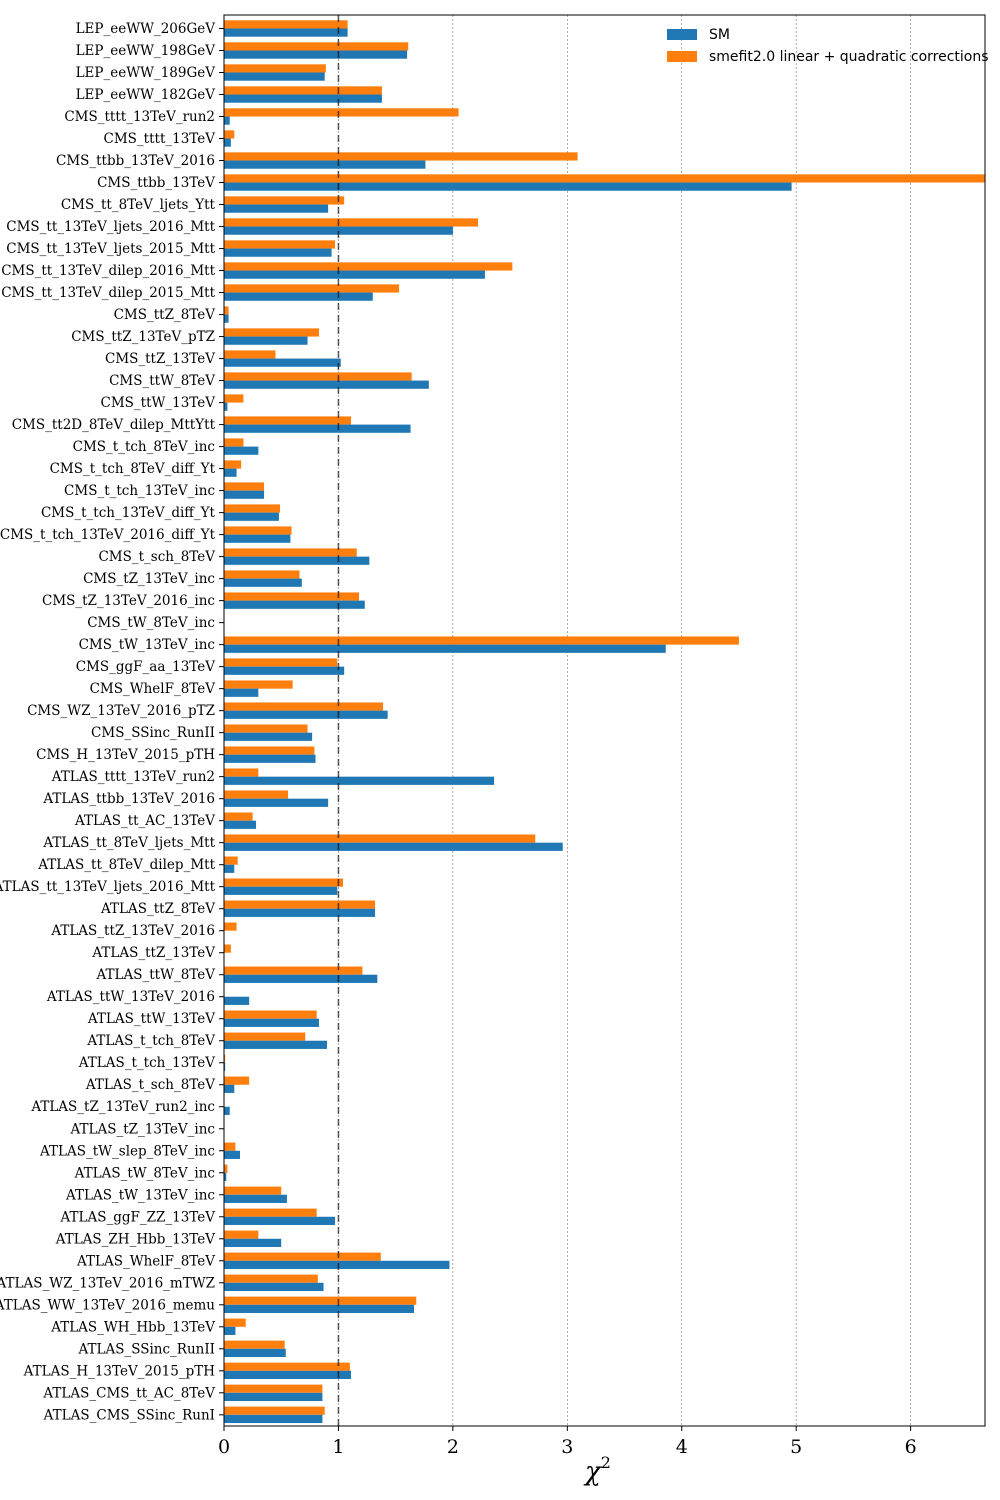 This screenshot has width=1000, height=1500. I want to click on x-tick-label: 5, so click(796, 1447).